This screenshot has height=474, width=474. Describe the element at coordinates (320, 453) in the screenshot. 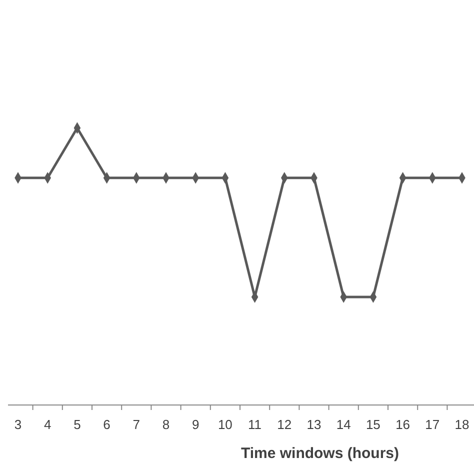

I see `x-axis-title: Time windows (hours)` at that location.